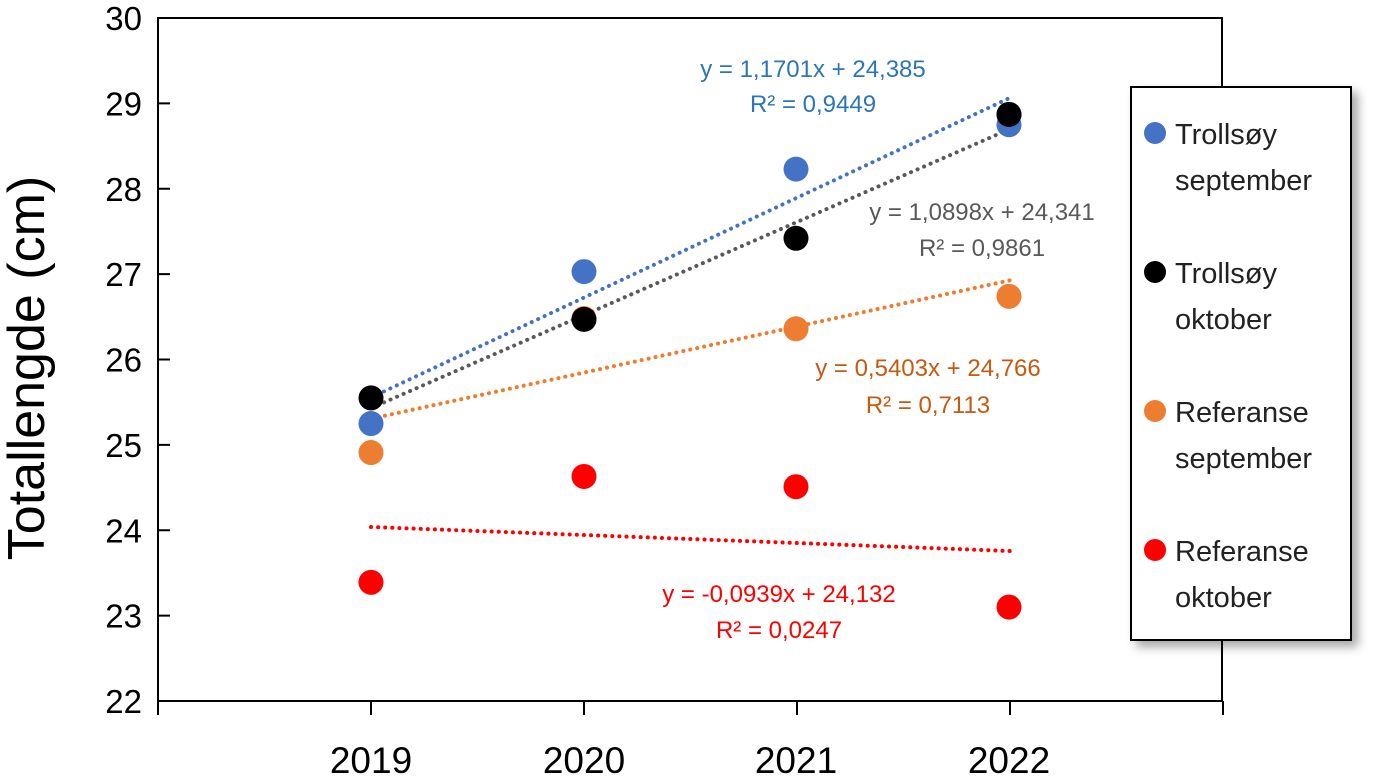 This screenshot has height=779, width=1386. I want to click on trendline-r2: R² = 0,9449, so click(813, 104).